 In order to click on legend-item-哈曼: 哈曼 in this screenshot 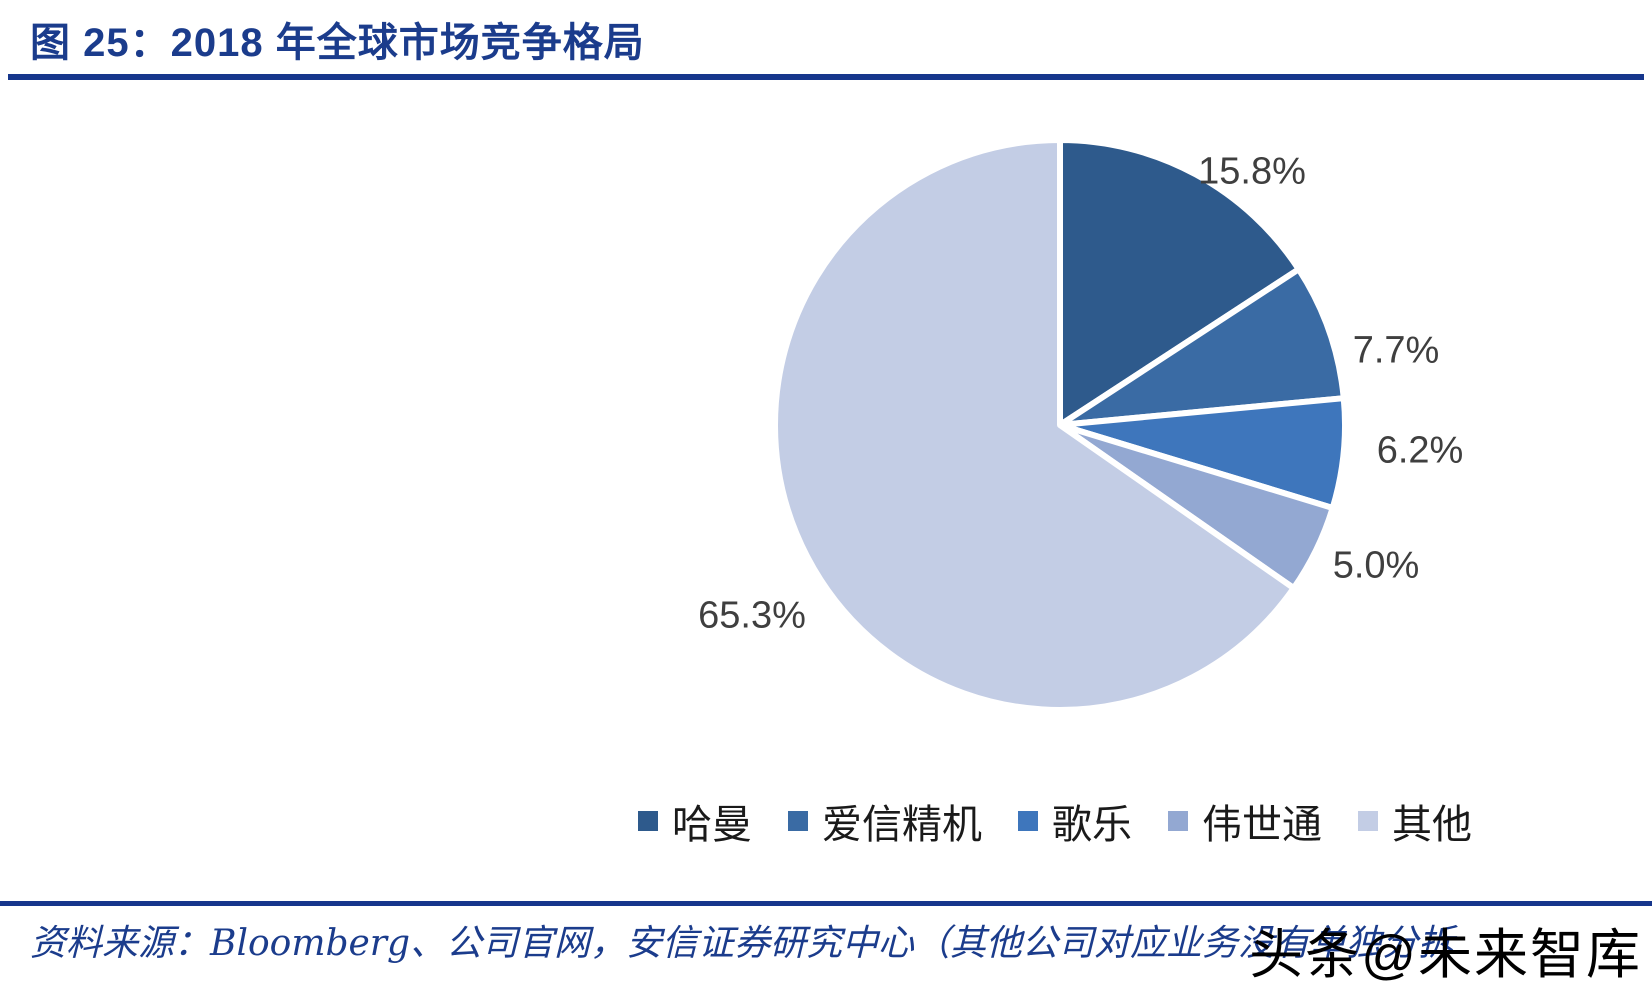, I will do `click(695, 821)`.